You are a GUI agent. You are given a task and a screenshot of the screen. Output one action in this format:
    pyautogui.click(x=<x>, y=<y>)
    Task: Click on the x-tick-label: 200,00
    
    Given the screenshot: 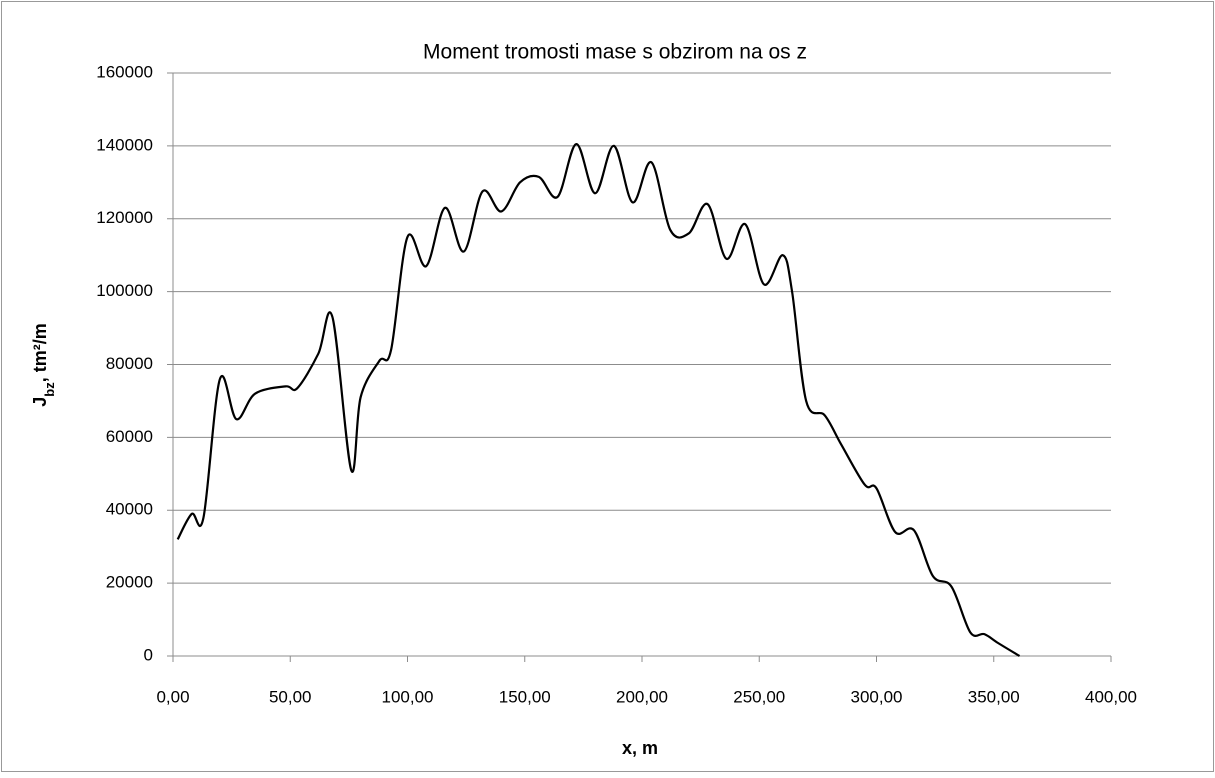 What is the action you would take?
    pyautogui.click(x=642, y=696)
    